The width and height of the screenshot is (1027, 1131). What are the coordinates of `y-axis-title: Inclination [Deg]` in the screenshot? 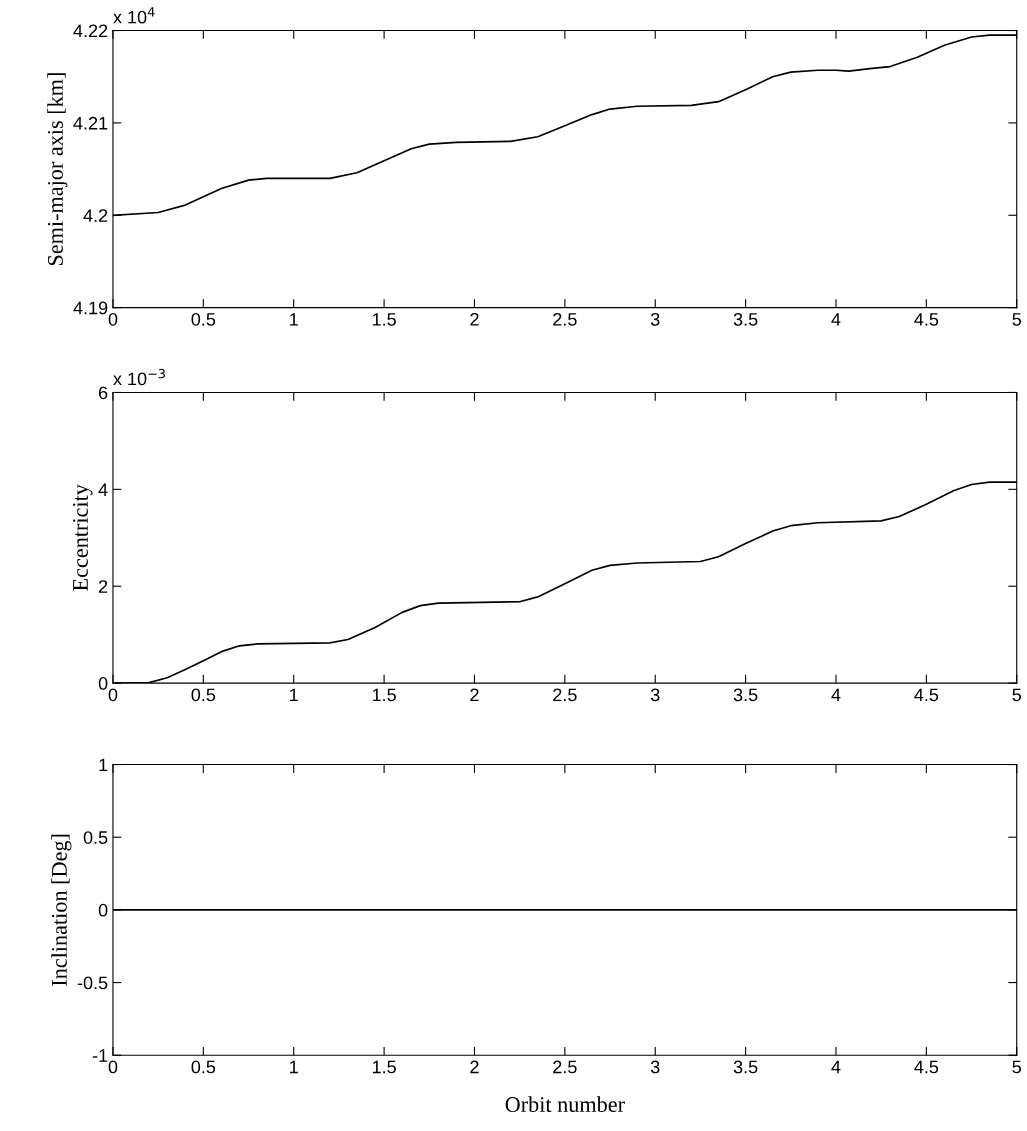 It's located at (61, 910).